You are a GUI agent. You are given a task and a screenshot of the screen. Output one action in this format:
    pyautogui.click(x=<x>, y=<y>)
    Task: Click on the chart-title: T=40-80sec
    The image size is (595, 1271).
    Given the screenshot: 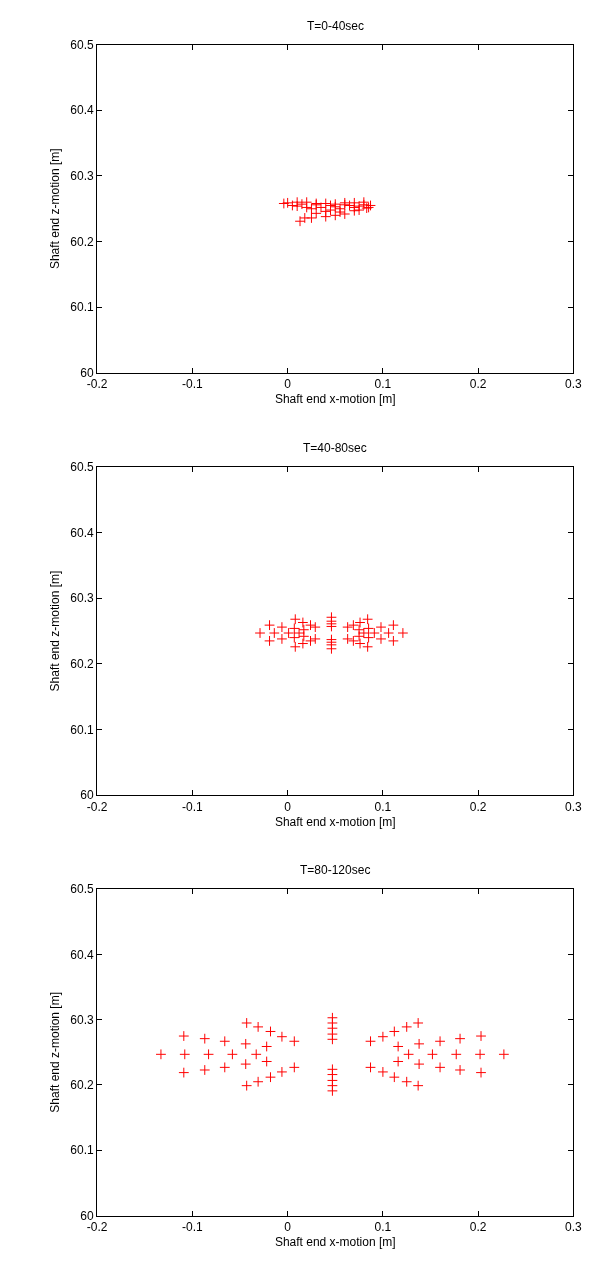 What is the action you would take?
    pyautogui.click(x=335, y=448)
    